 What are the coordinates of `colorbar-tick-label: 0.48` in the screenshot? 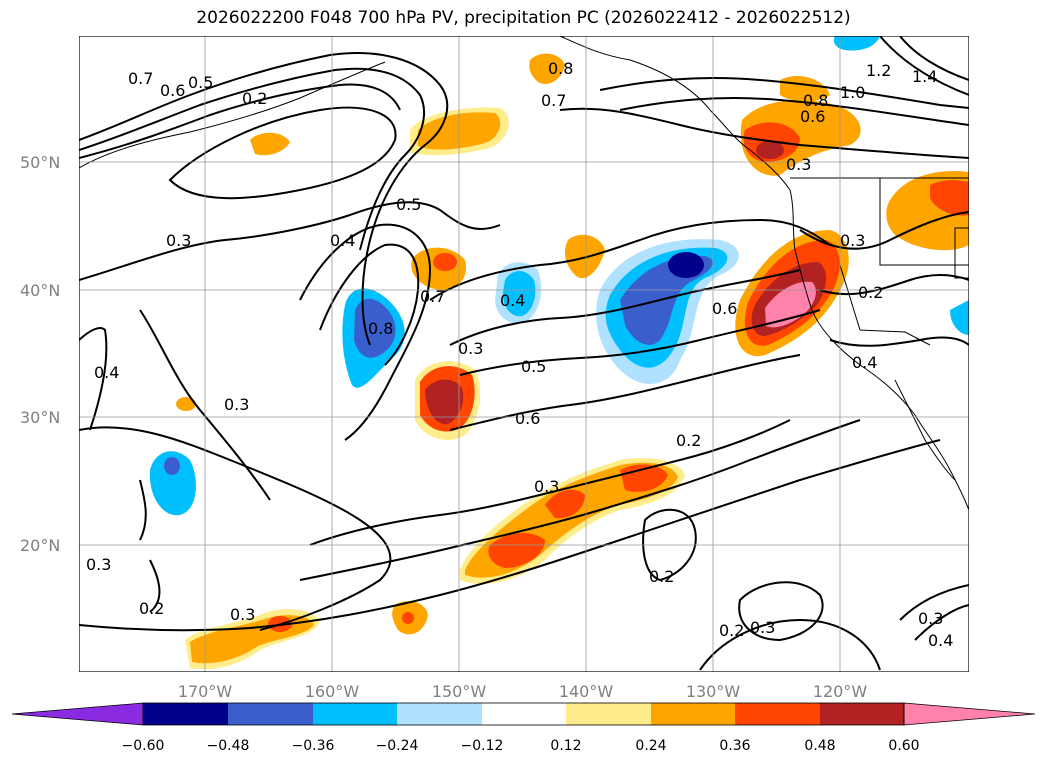 It's located at (819, 746).